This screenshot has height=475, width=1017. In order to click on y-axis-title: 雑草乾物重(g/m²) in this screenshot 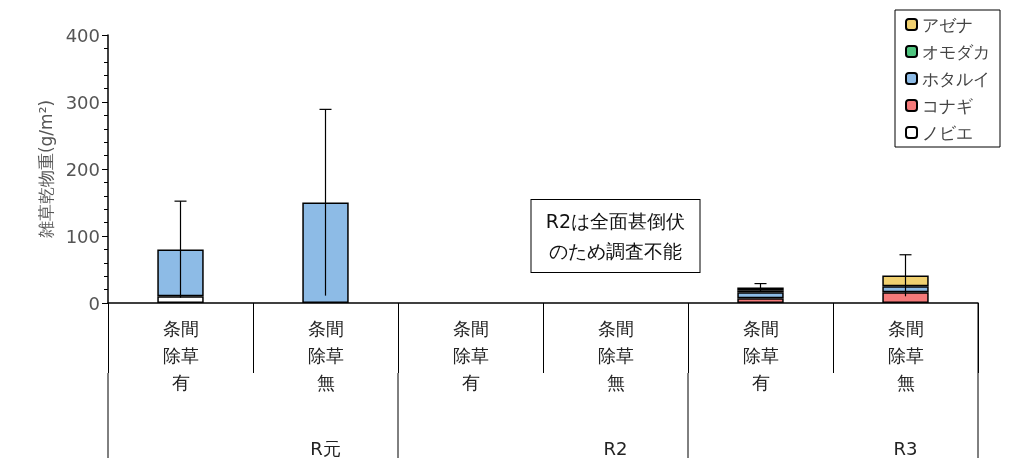, I will do `click(46, 169)`.